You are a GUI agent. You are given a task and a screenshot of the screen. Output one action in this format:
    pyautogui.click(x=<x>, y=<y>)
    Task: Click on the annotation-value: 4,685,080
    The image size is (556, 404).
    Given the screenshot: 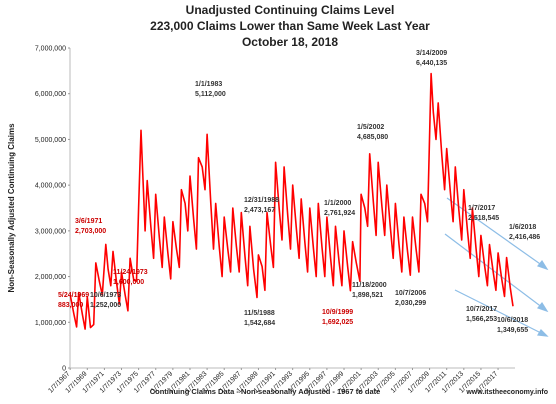 What is the action you would take?
    pyautogui.click(x=372, y=137)
    